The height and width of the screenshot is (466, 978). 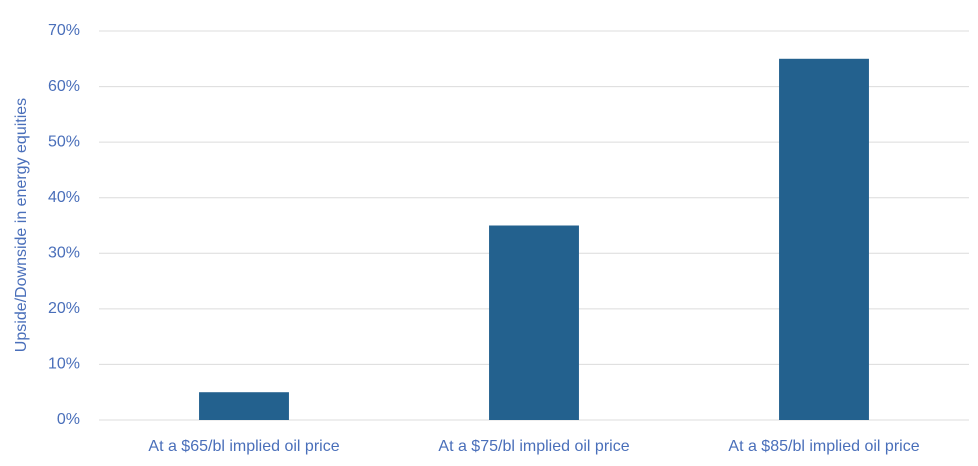 What do you see at coordinates (64, 364) in the screenshot?
I see `y-tick-label: 10%` at bounding box center [64, 364].